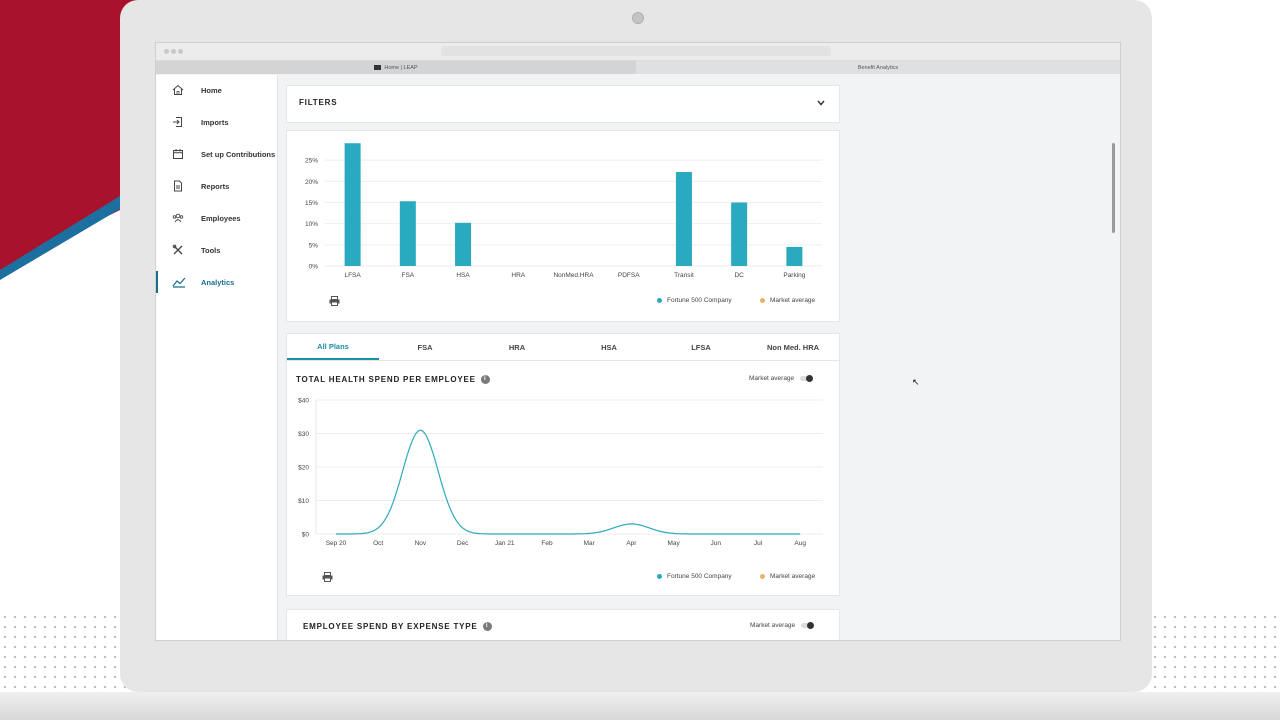 The height and width of the screenshot is (720, 1280). I want to click on x-tick-label: Parking, so click(794, 275).